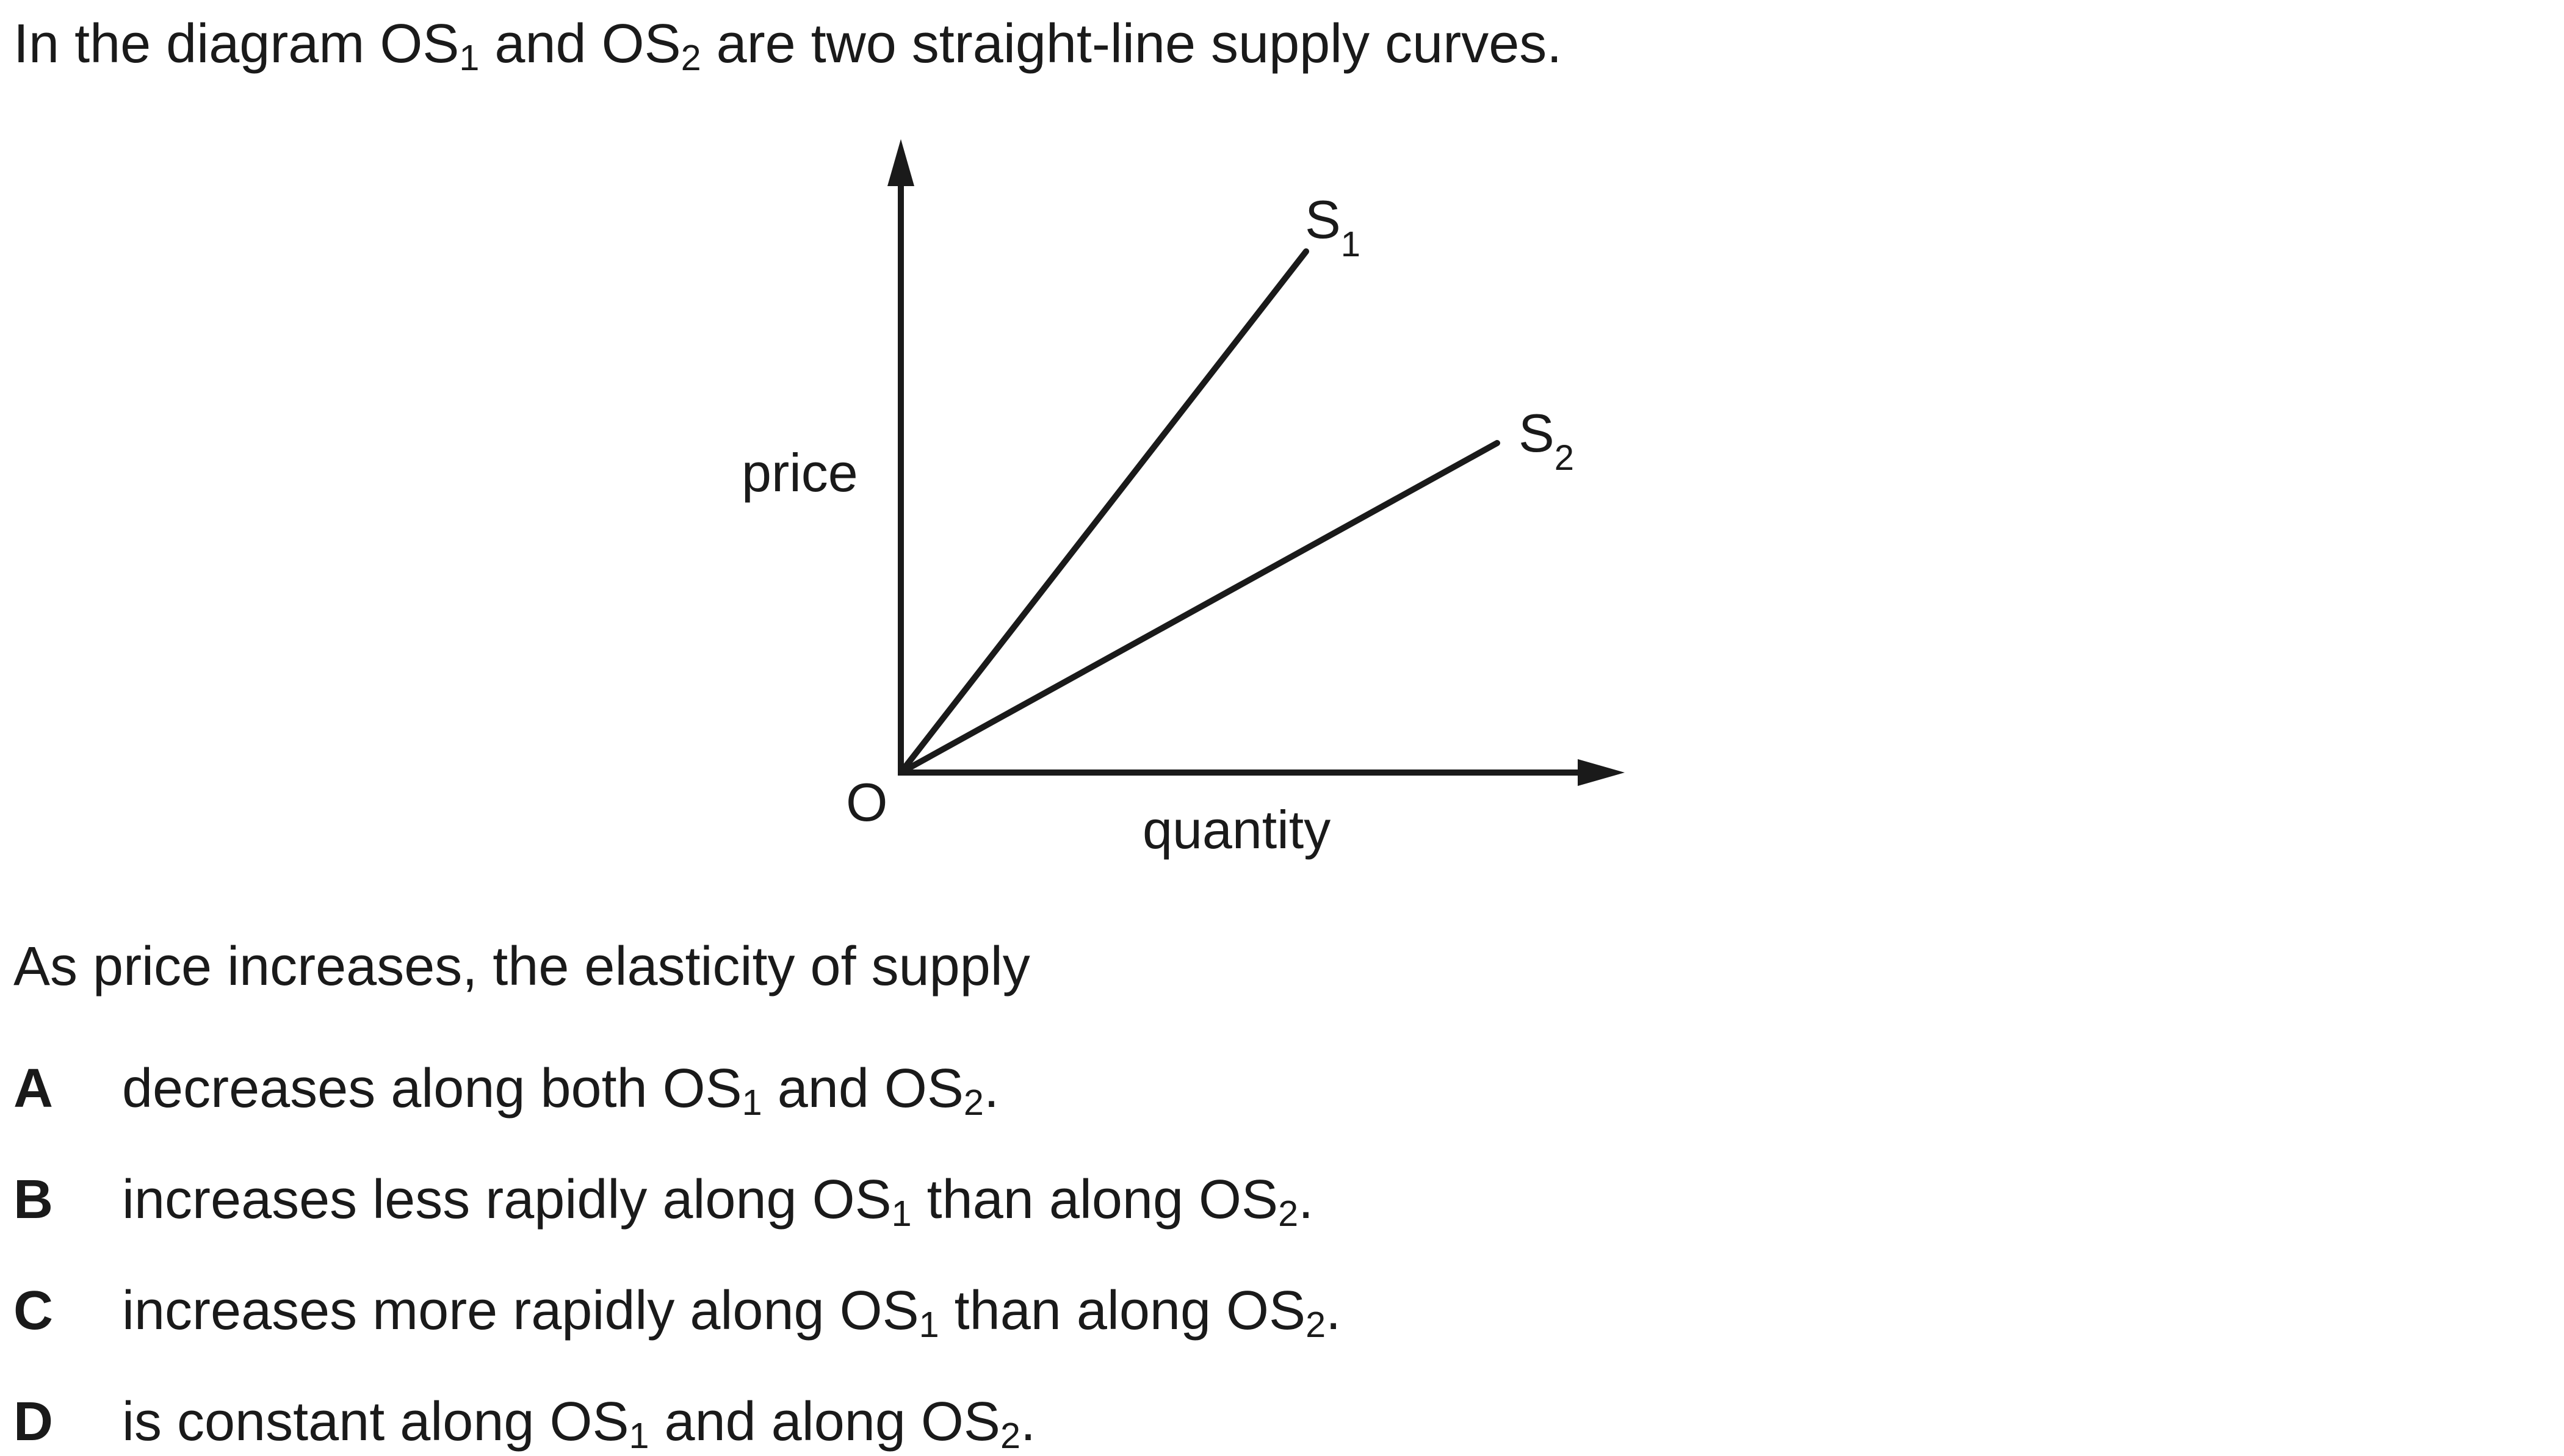 This screenshot has width=2564, height=1456. Describe the element at coordinates (1028, 1421) in the screenshot. I see `option-d-text-part: .` at that location.